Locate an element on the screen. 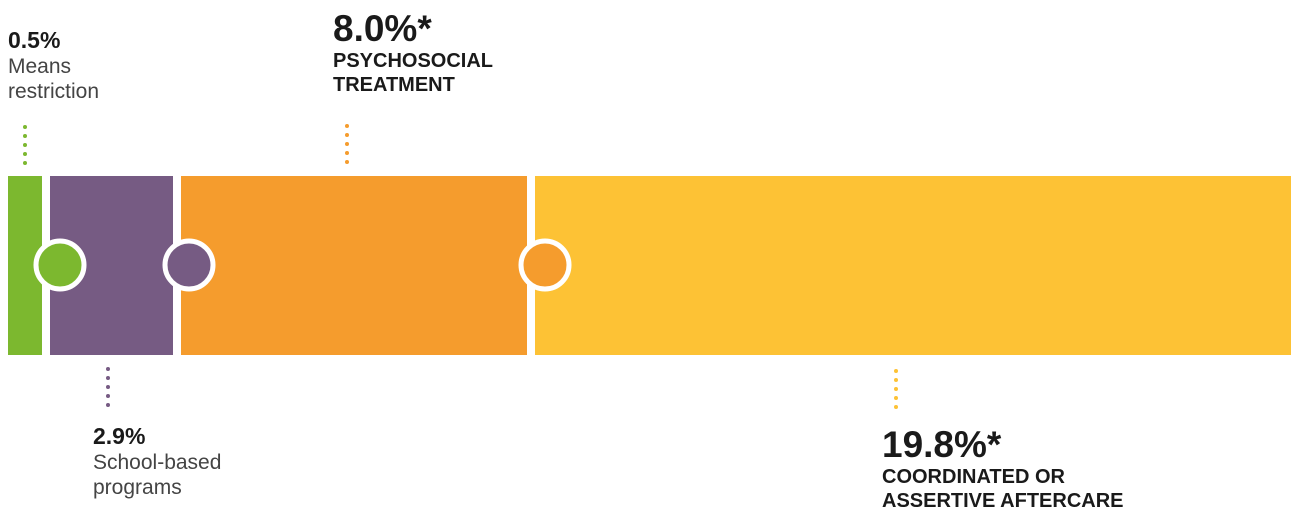  label-school-based-programs: 2.9% School-based programs is located at coordinates (157, 461).